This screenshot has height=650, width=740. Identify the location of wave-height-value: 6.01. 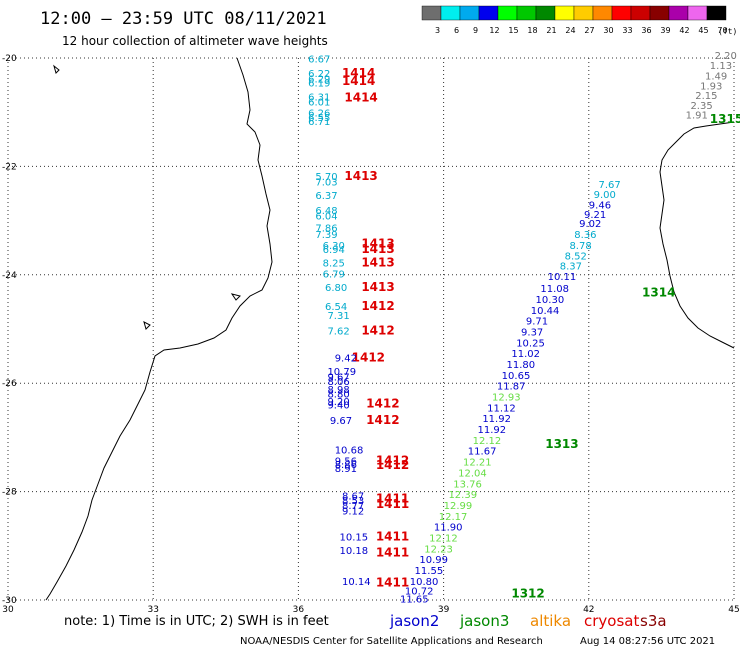
(319, 103).